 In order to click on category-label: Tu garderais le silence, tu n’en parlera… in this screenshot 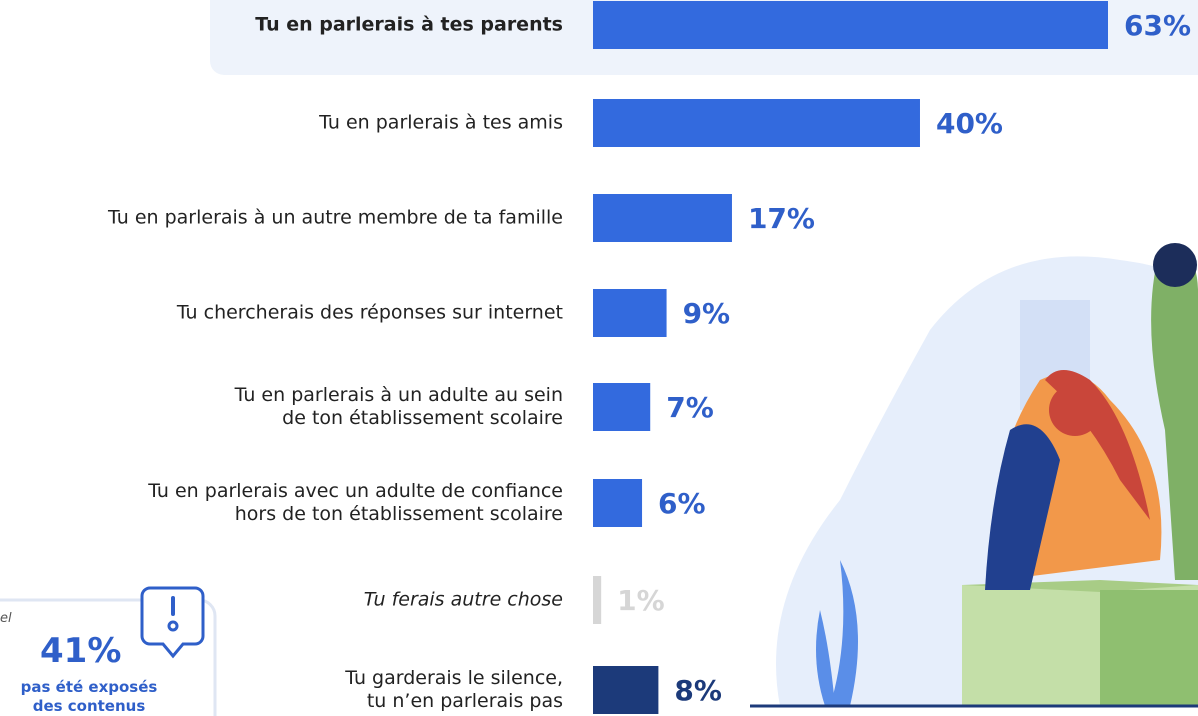, I will do `click(454, 689)`.